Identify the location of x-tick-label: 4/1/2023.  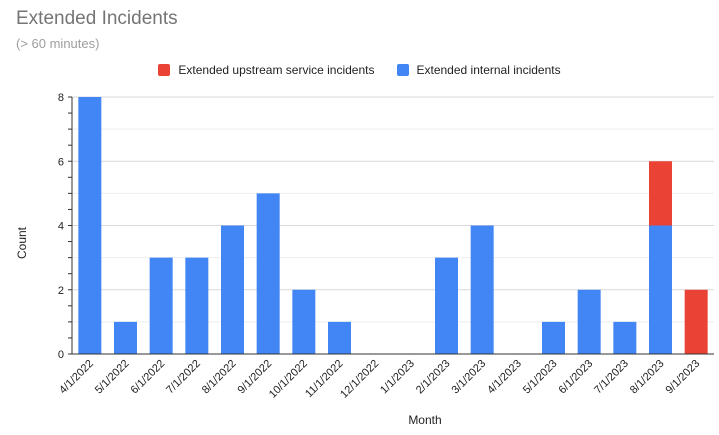
(504, 377).